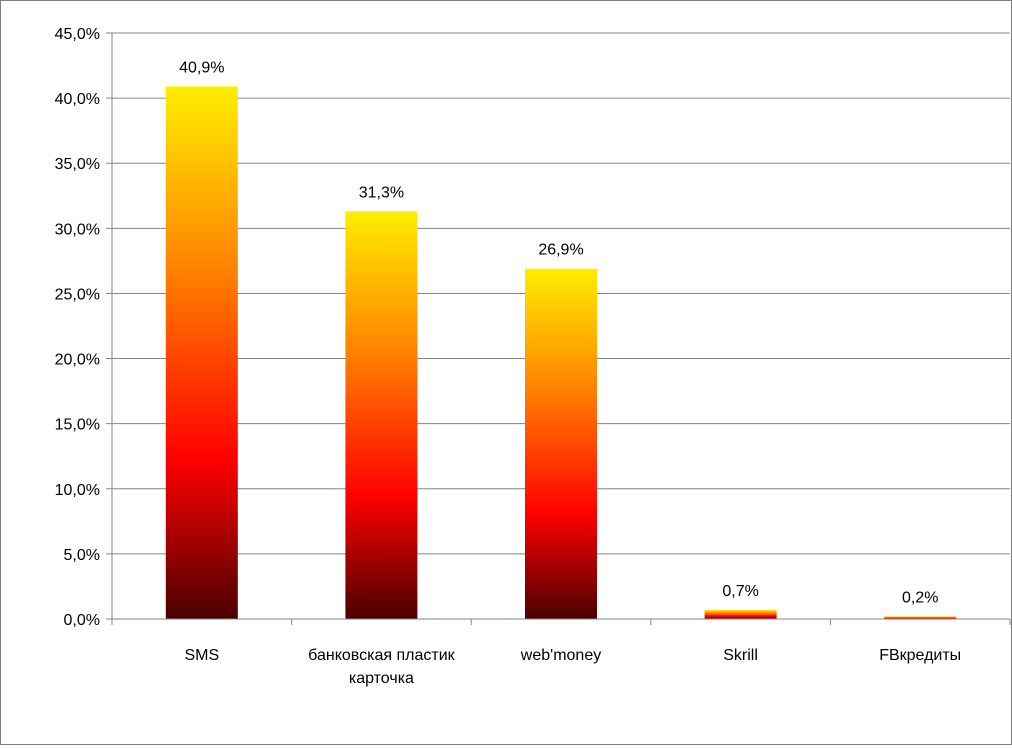 This screenshot has width=1012, height=749. Describe the element at coordinates (82, 555) in the screenshot. I see `y-tick-label: 5,0%` at that location.